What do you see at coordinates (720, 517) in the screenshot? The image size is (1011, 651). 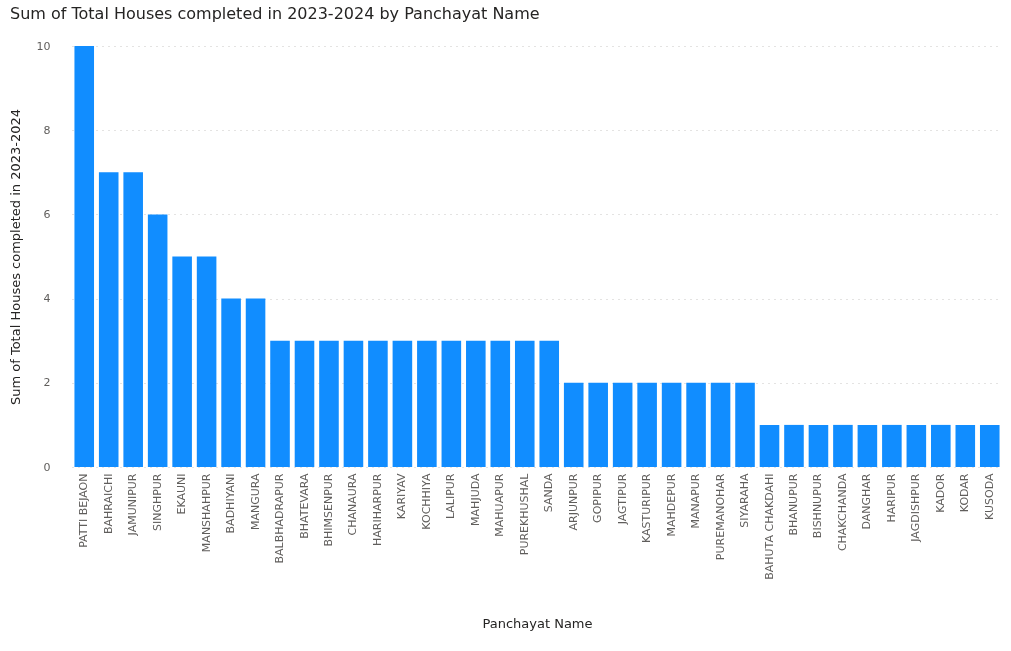 I see `x-tick-label: PUREMANOHAR` at bounding box center [720, 517].